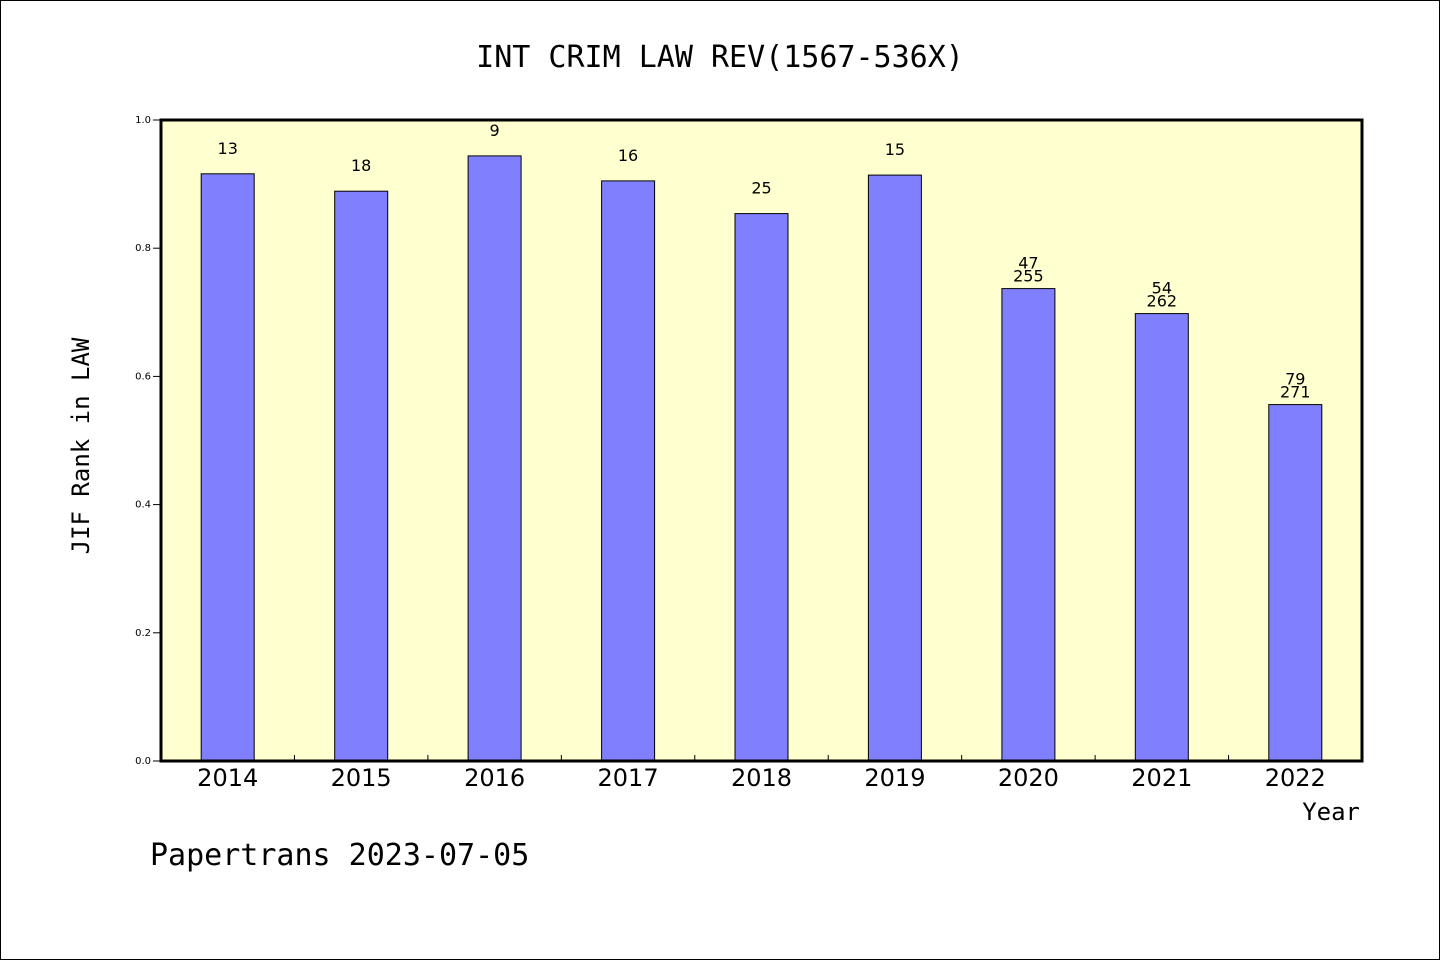 The width and height of the screenshot is (1440, 960). Describe the element at coordinates (1161, 778) in the screenshot. I see `x-tick-label-2021: 2021` at that location.